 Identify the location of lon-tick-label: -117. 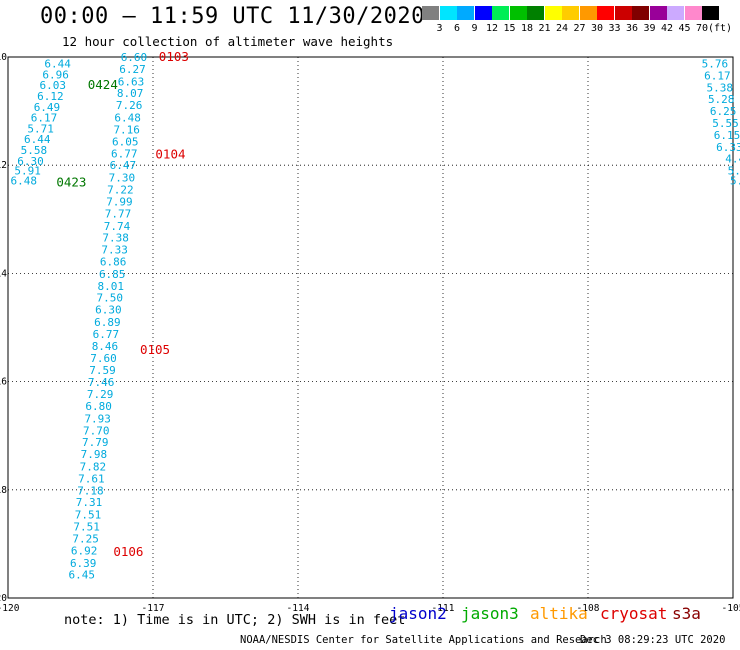
(153, 608).